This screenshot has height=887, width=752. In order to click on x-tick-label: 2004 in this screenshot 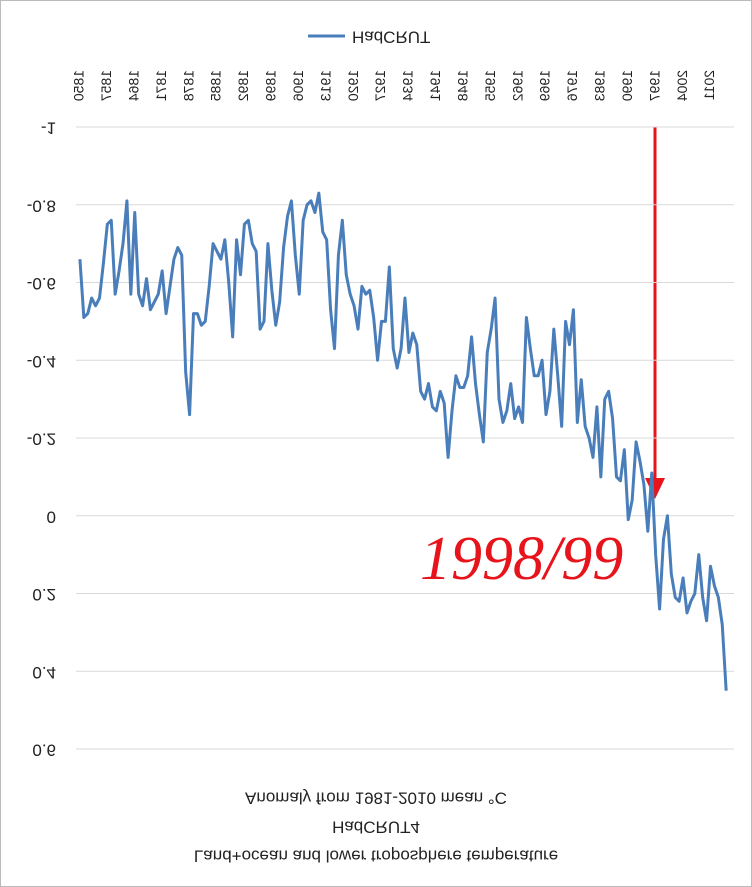, I will do `click(682, 85)`.